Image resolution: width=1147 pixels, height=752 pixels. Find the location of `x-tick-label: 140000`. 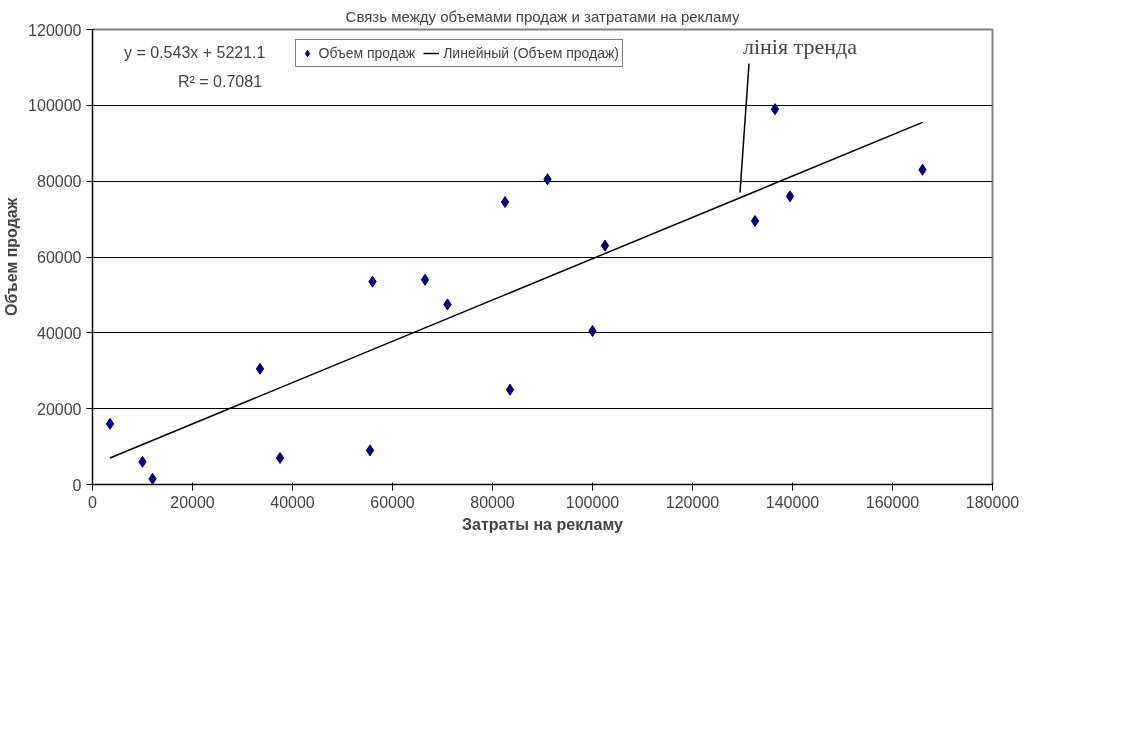

x-tick-label: 140000 is located at coordinates (792, 502).